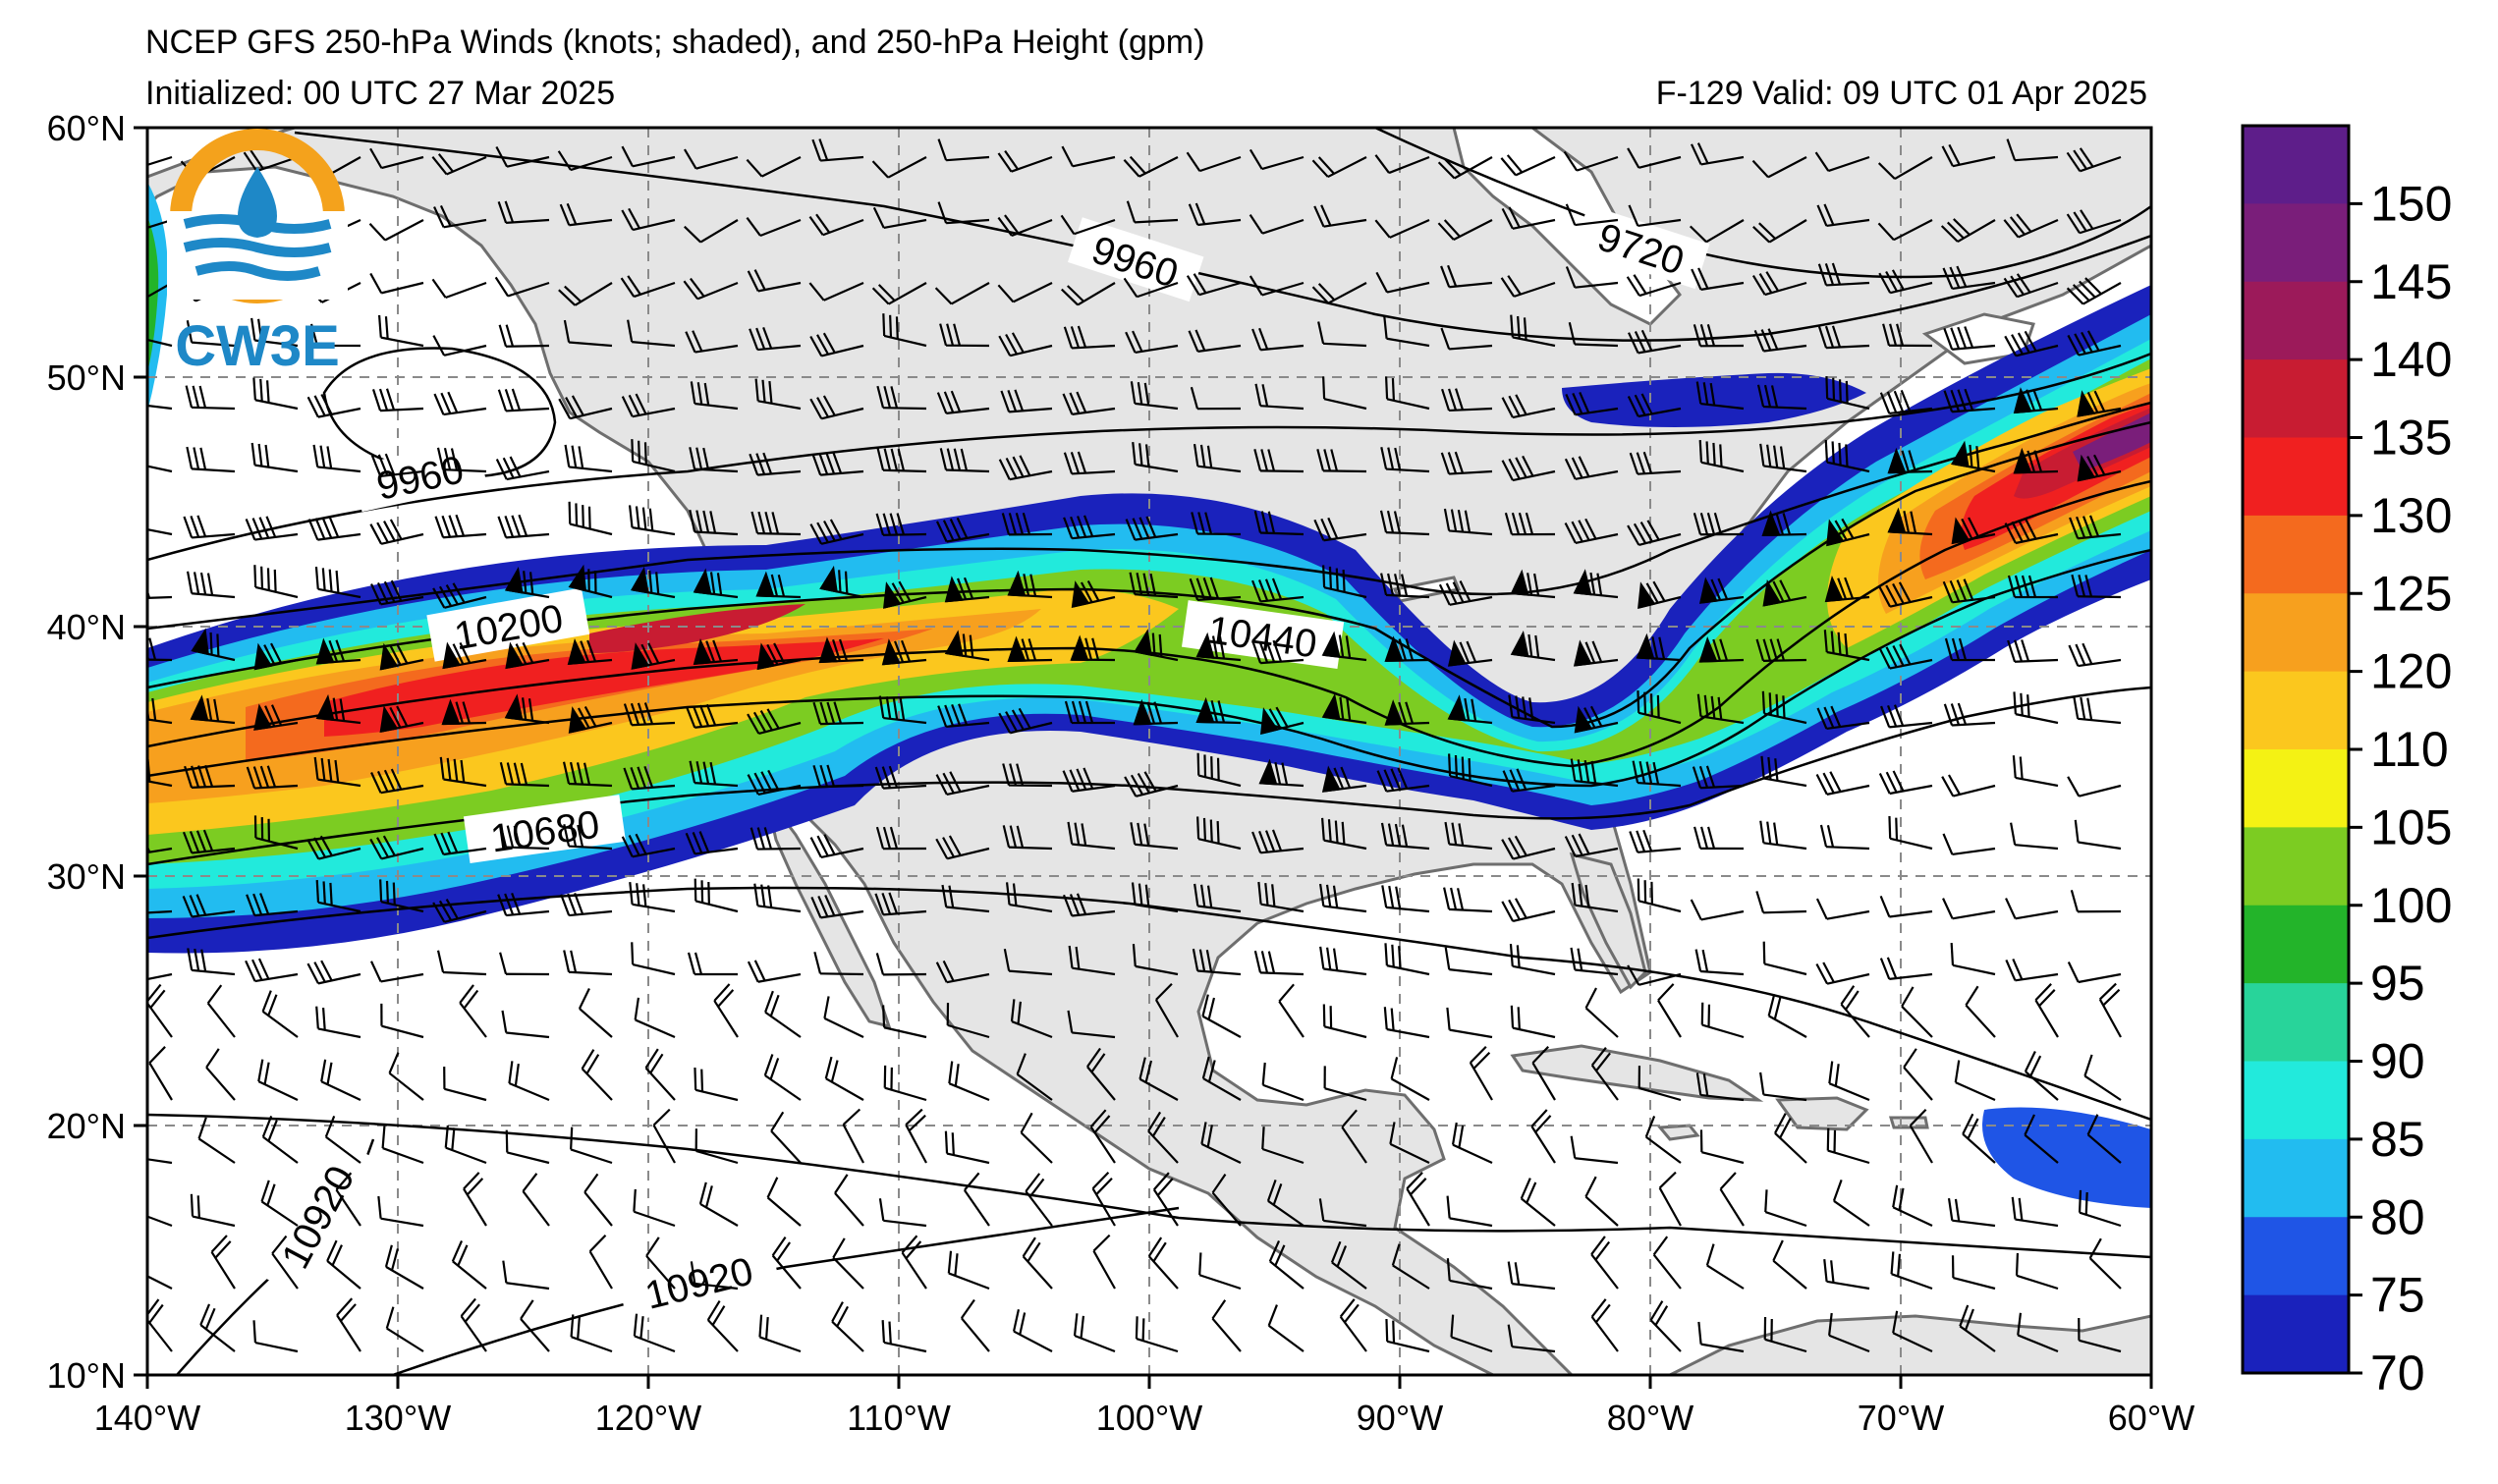  I want to click on caribbean-jet-blue, so click(2066, 1157).